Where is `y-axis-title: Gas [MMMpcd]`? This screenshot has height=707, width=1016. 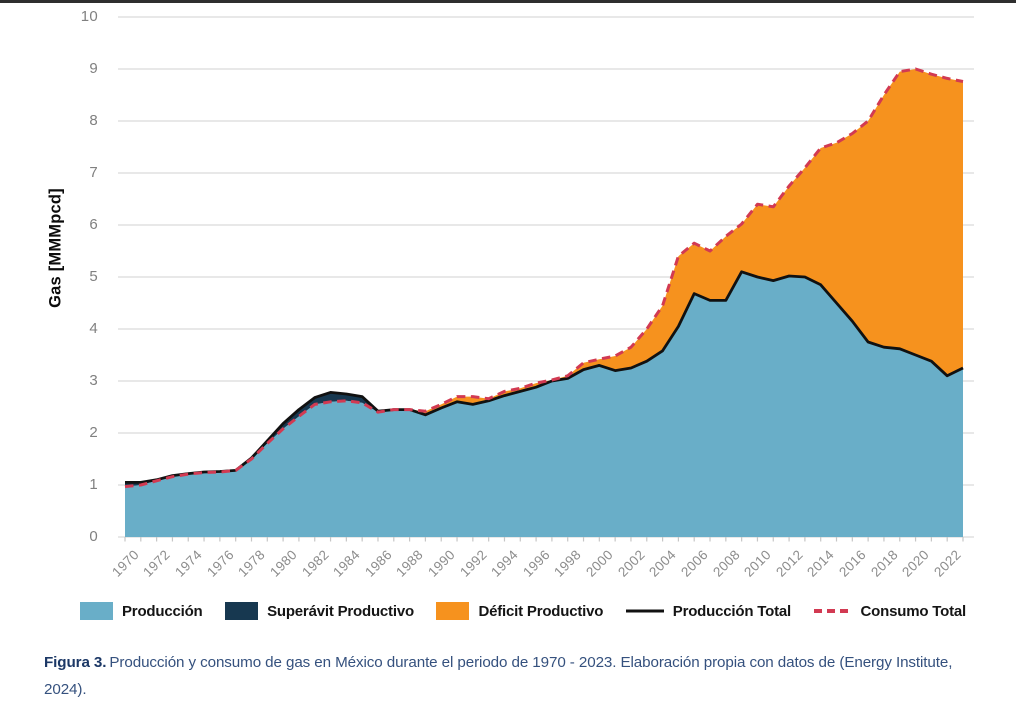 y-axis-title: Gas [MMMpcd] is located at coordinates (55, 248).